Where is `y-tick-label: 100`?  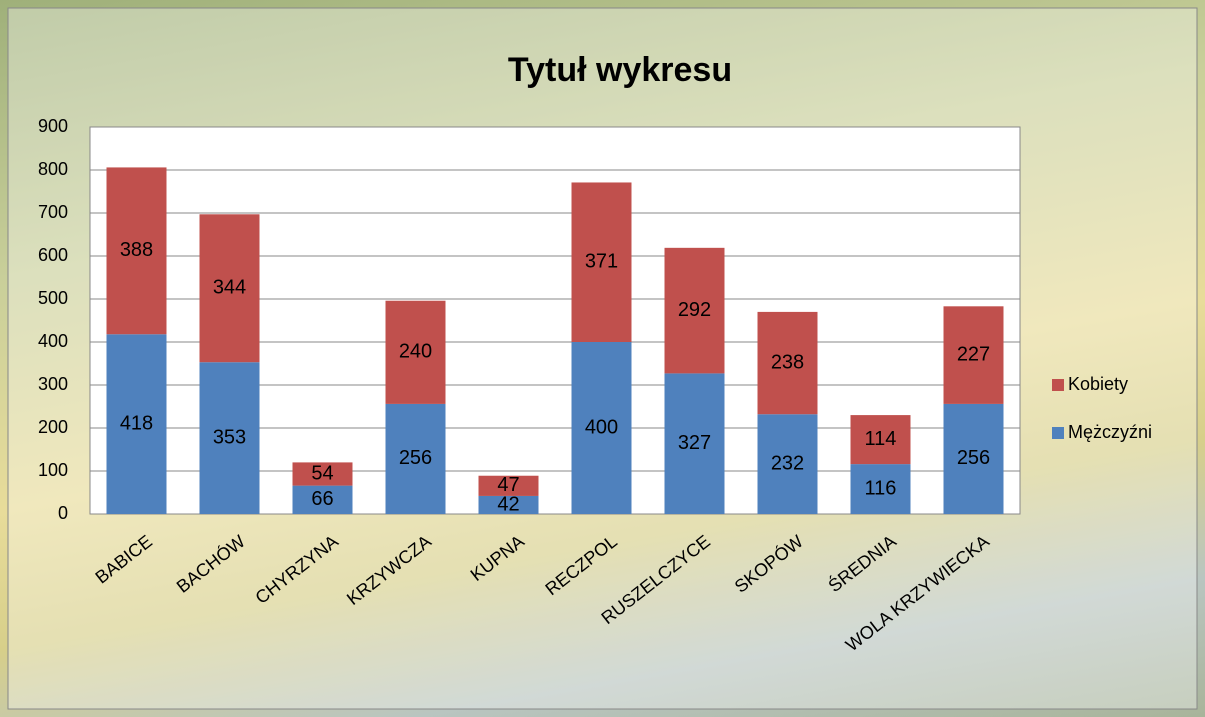
y-tick-label: 100 is located at coordinates (53, 470).